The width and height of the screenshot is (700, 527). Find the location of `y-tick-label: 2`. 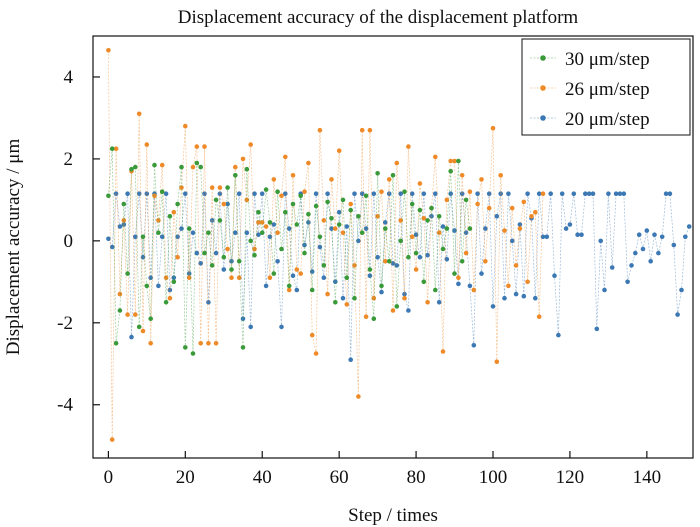

y-tick-label: 2 is located at coordinates (69, 159).